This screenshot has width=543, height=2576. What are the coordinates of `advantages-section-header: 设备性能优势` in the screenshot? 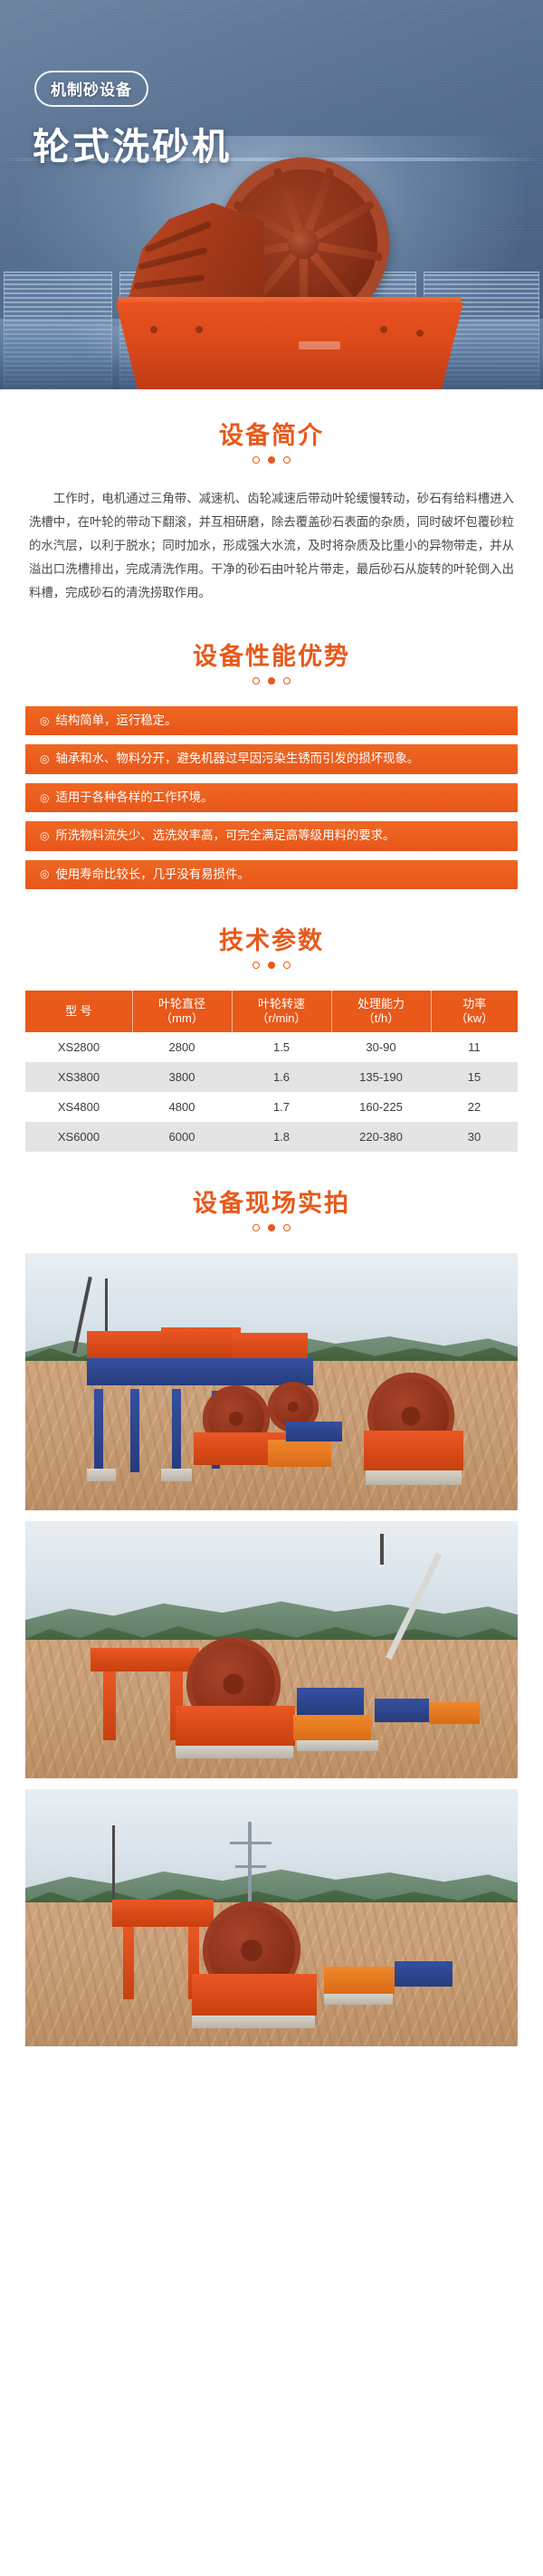 It's located at (271, 665).